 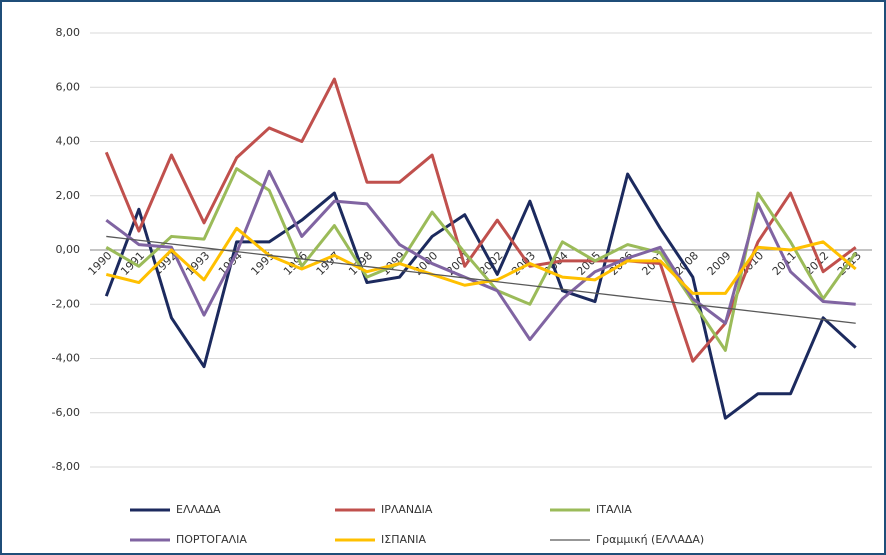 I want to click on legend-label: ΙΡΛΑΝΔΙΑ, so click(x=407, y=509).